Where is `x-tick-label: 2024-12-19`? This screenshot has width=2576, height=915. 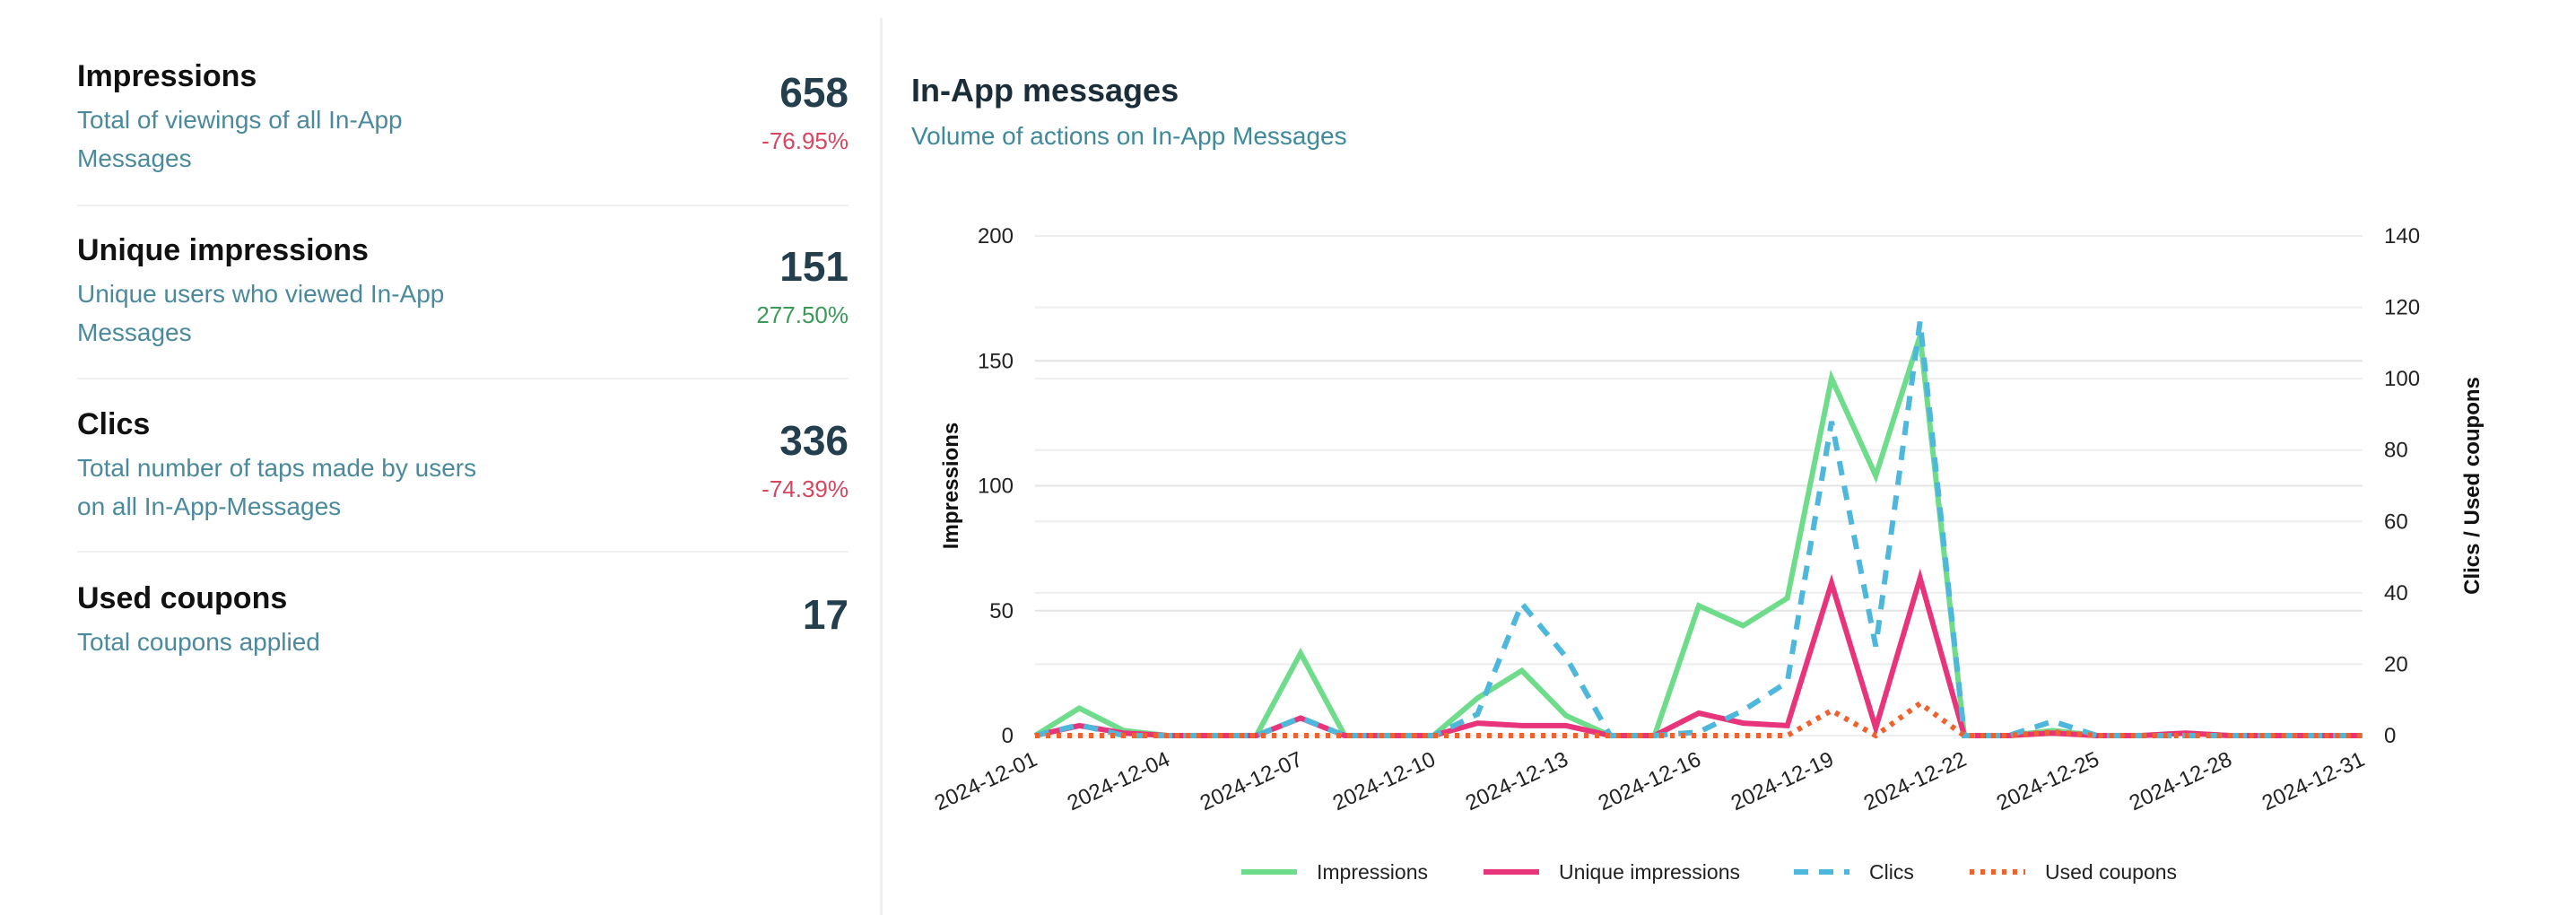 x-tick-label: 2024-12-19 is located at coordinates (1782, 781).